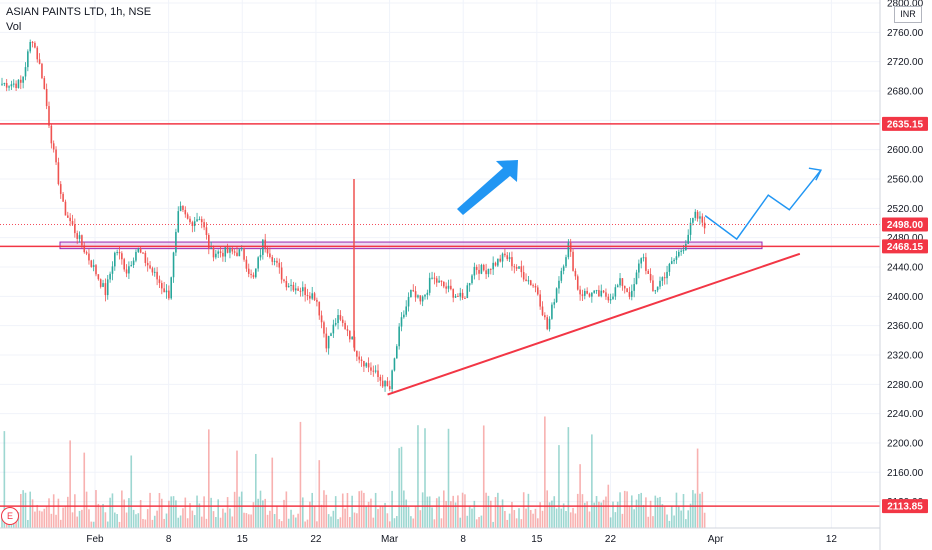 The width and height of the screenshot is (932, 550). What do you see at coordinates (611, 539) in the screenshot?
I see `x-tick-label: 22` at bounding box center [611, 539].